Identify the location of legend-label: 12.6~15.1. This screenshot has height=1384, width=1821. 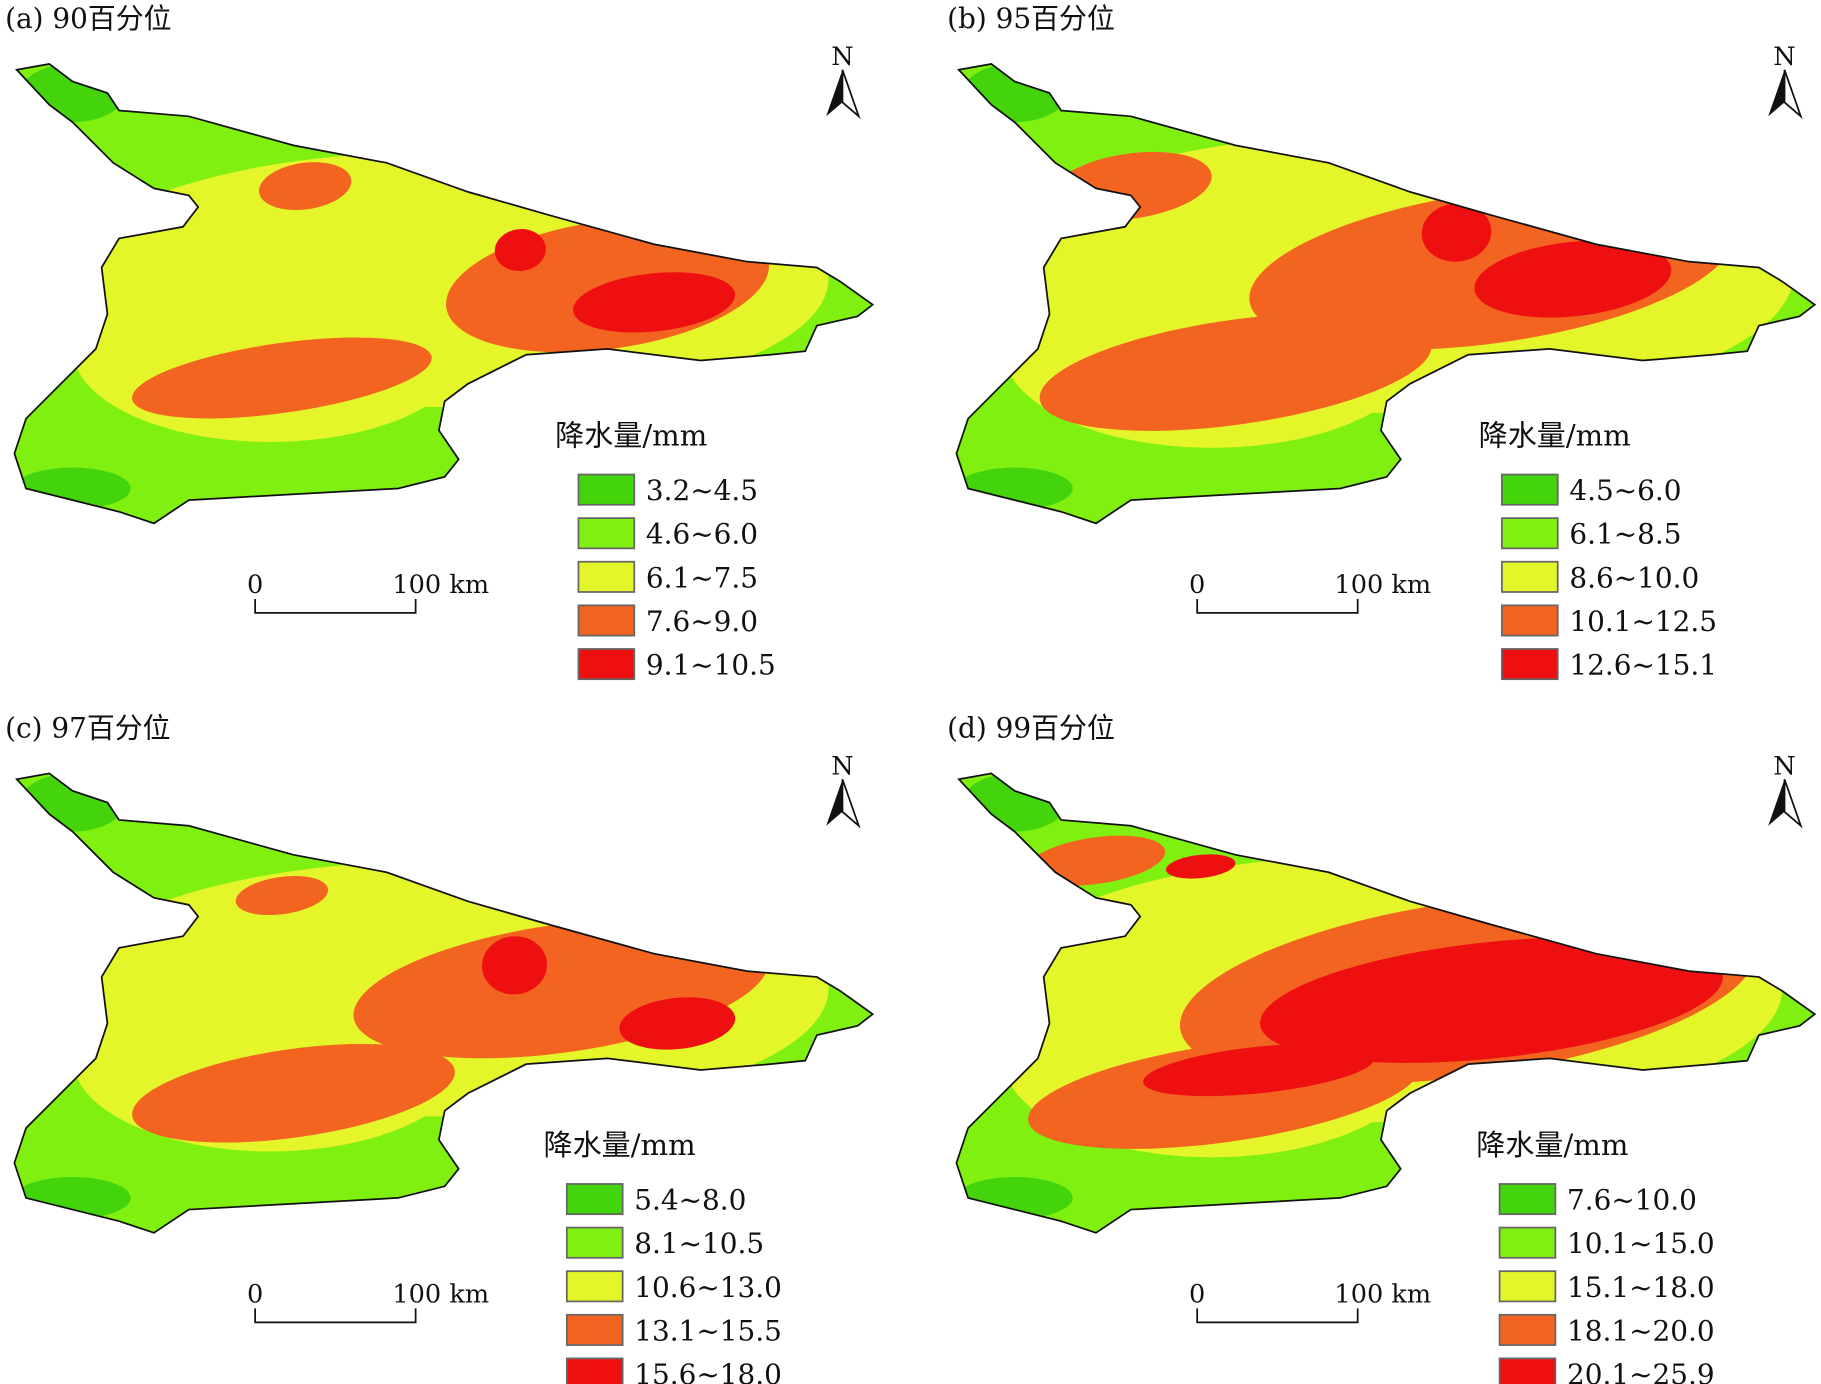
(1643, 665).